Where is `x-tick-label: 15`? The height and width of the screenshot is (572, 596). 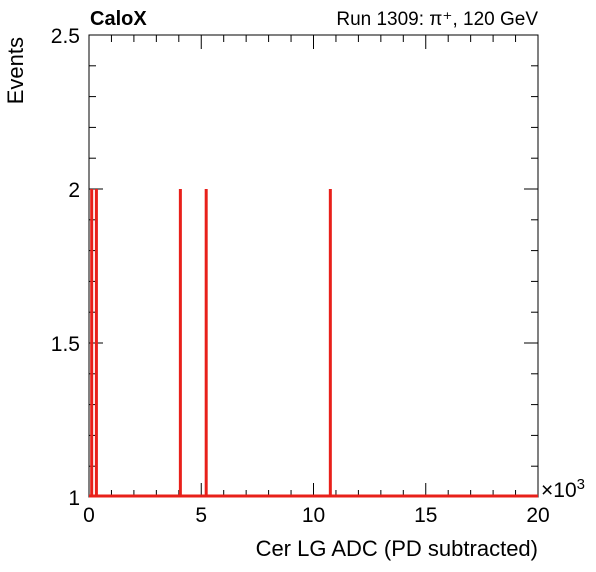 x-tick-label: 15 is located at coordinates (425, 515).